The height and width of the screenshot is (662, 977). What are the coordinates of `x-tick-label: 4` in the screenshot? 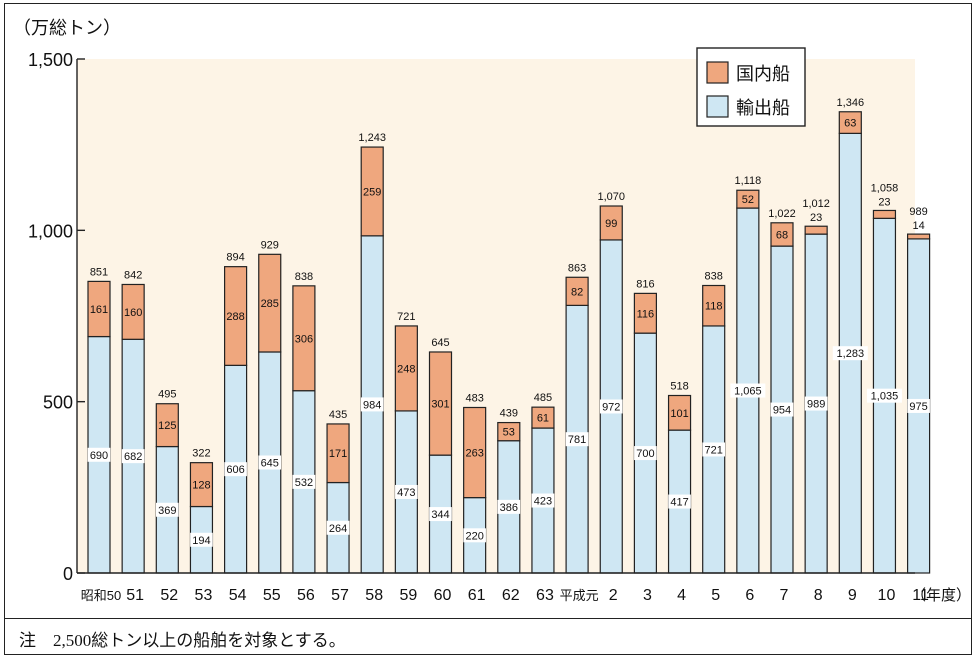 It's located at (681, 595).